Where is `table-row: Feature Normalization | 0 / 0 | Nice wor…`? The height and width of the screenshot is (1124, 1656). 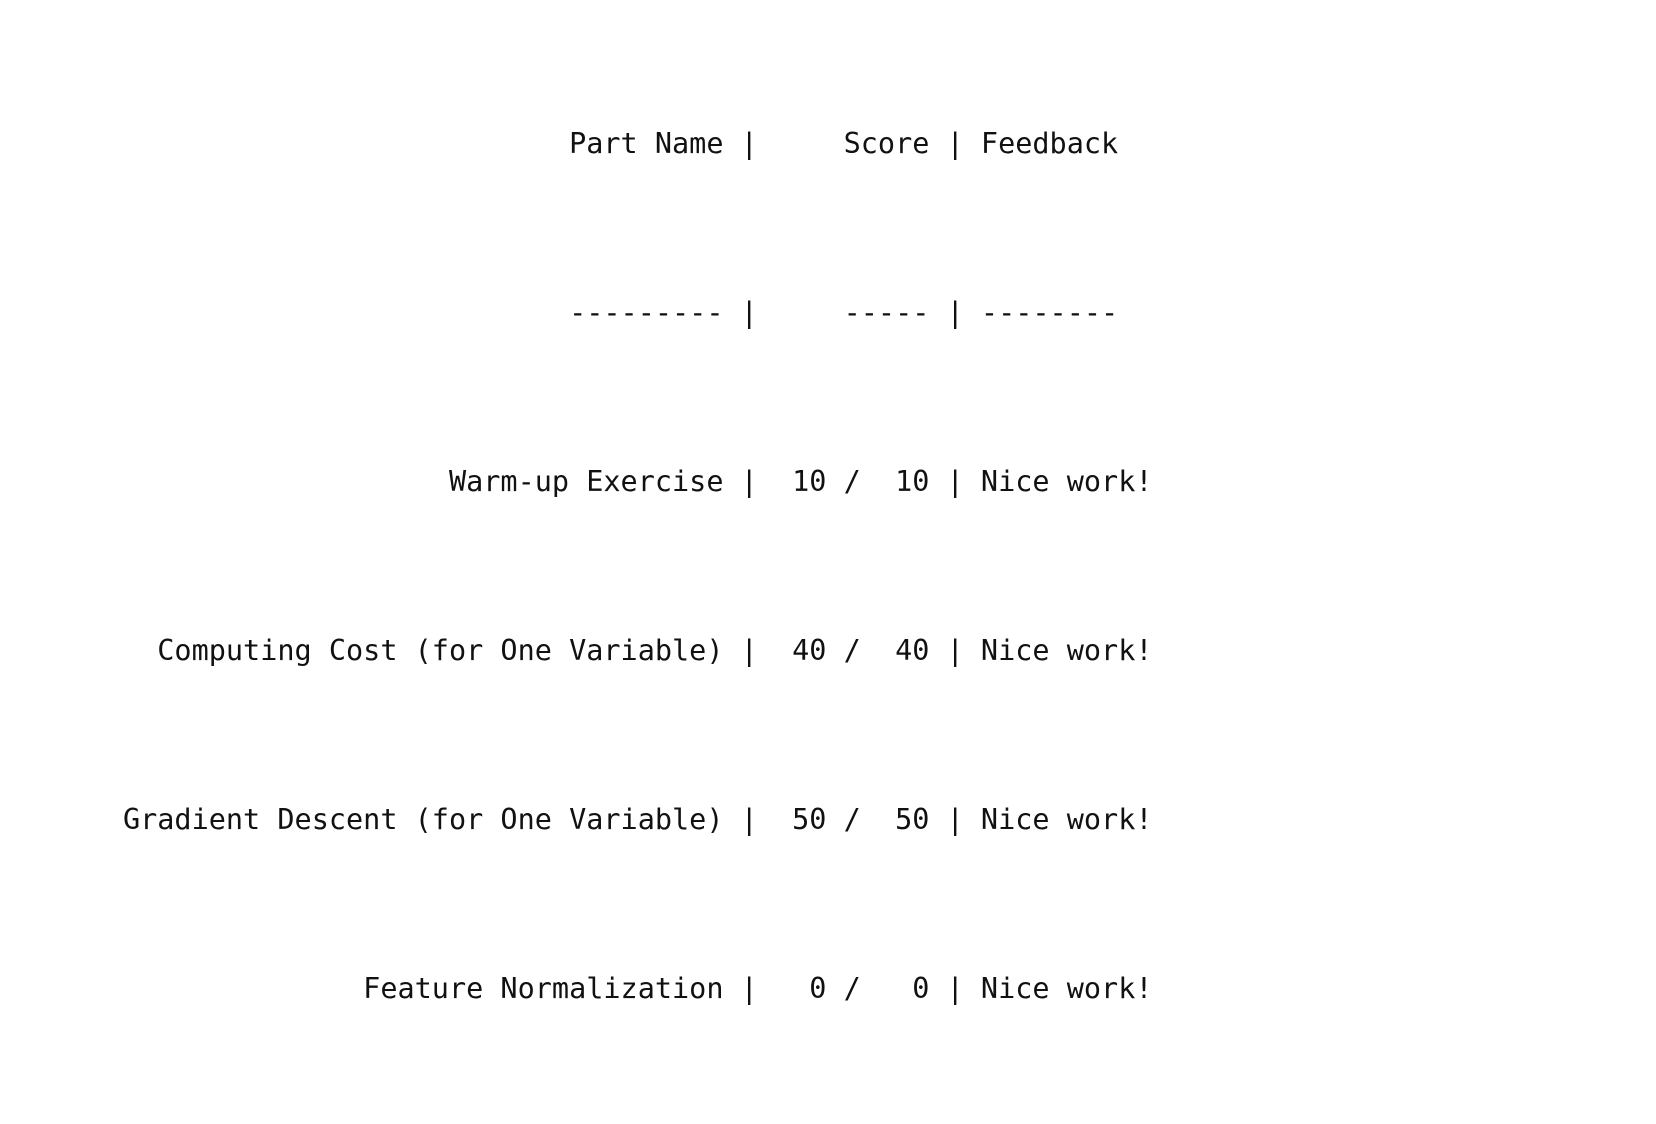 table-row: Feature Normalization | 0 / 0 | Nice wor… is located at coordinates (646, 989).